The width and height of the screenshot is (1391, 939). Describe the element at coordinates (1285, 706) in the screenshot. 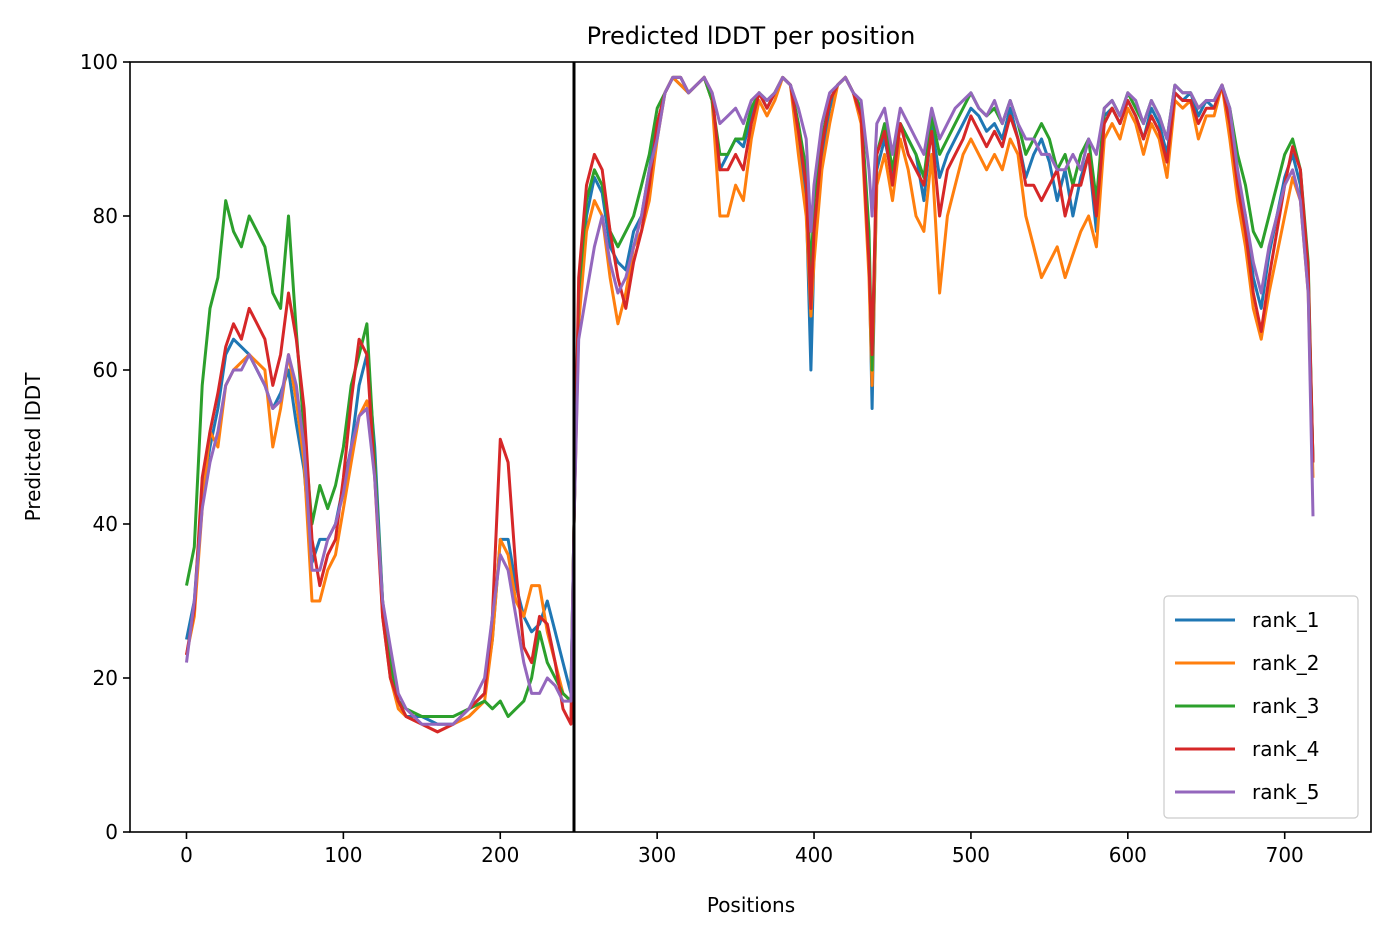

I see `legend-label-rank_3: rank_3` at that location.